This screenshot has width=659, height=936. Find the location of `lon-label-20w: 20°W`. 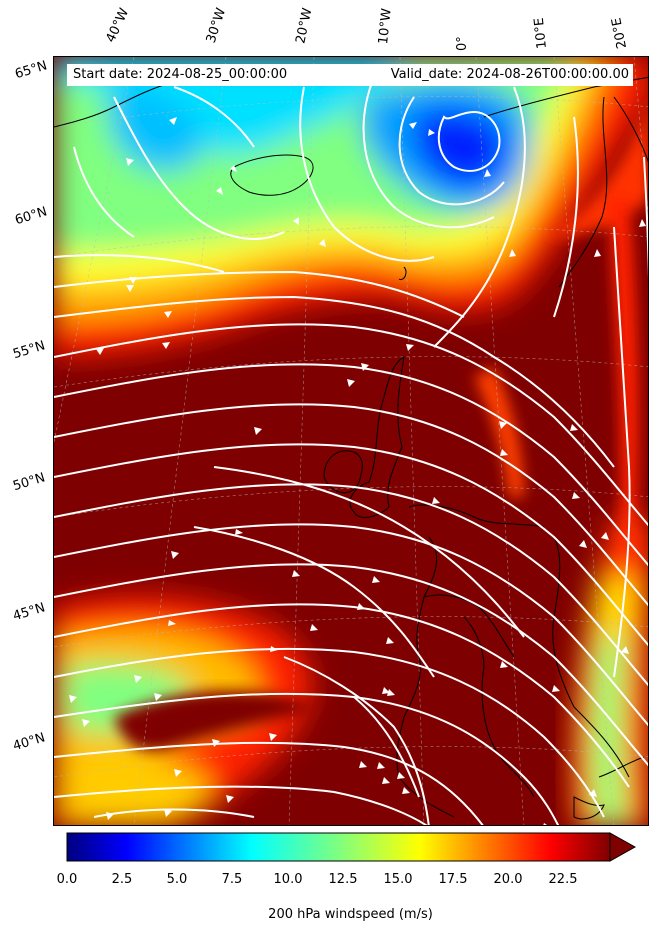

lon-label-20w: 20°W is located at coordinates (304, 25).